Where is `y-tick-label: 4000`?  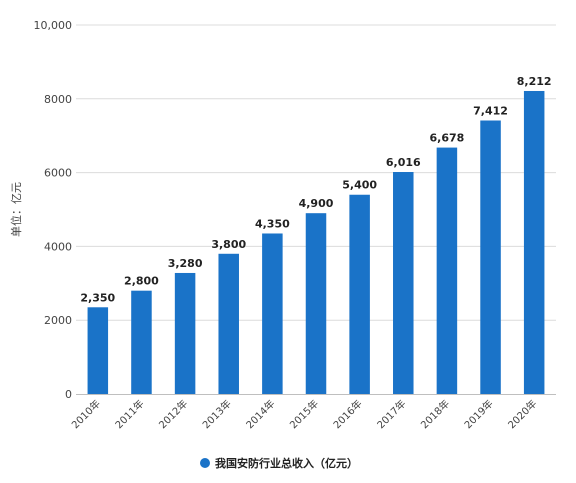 y-tick-label: 4000 is located at coordinates (58, 246).